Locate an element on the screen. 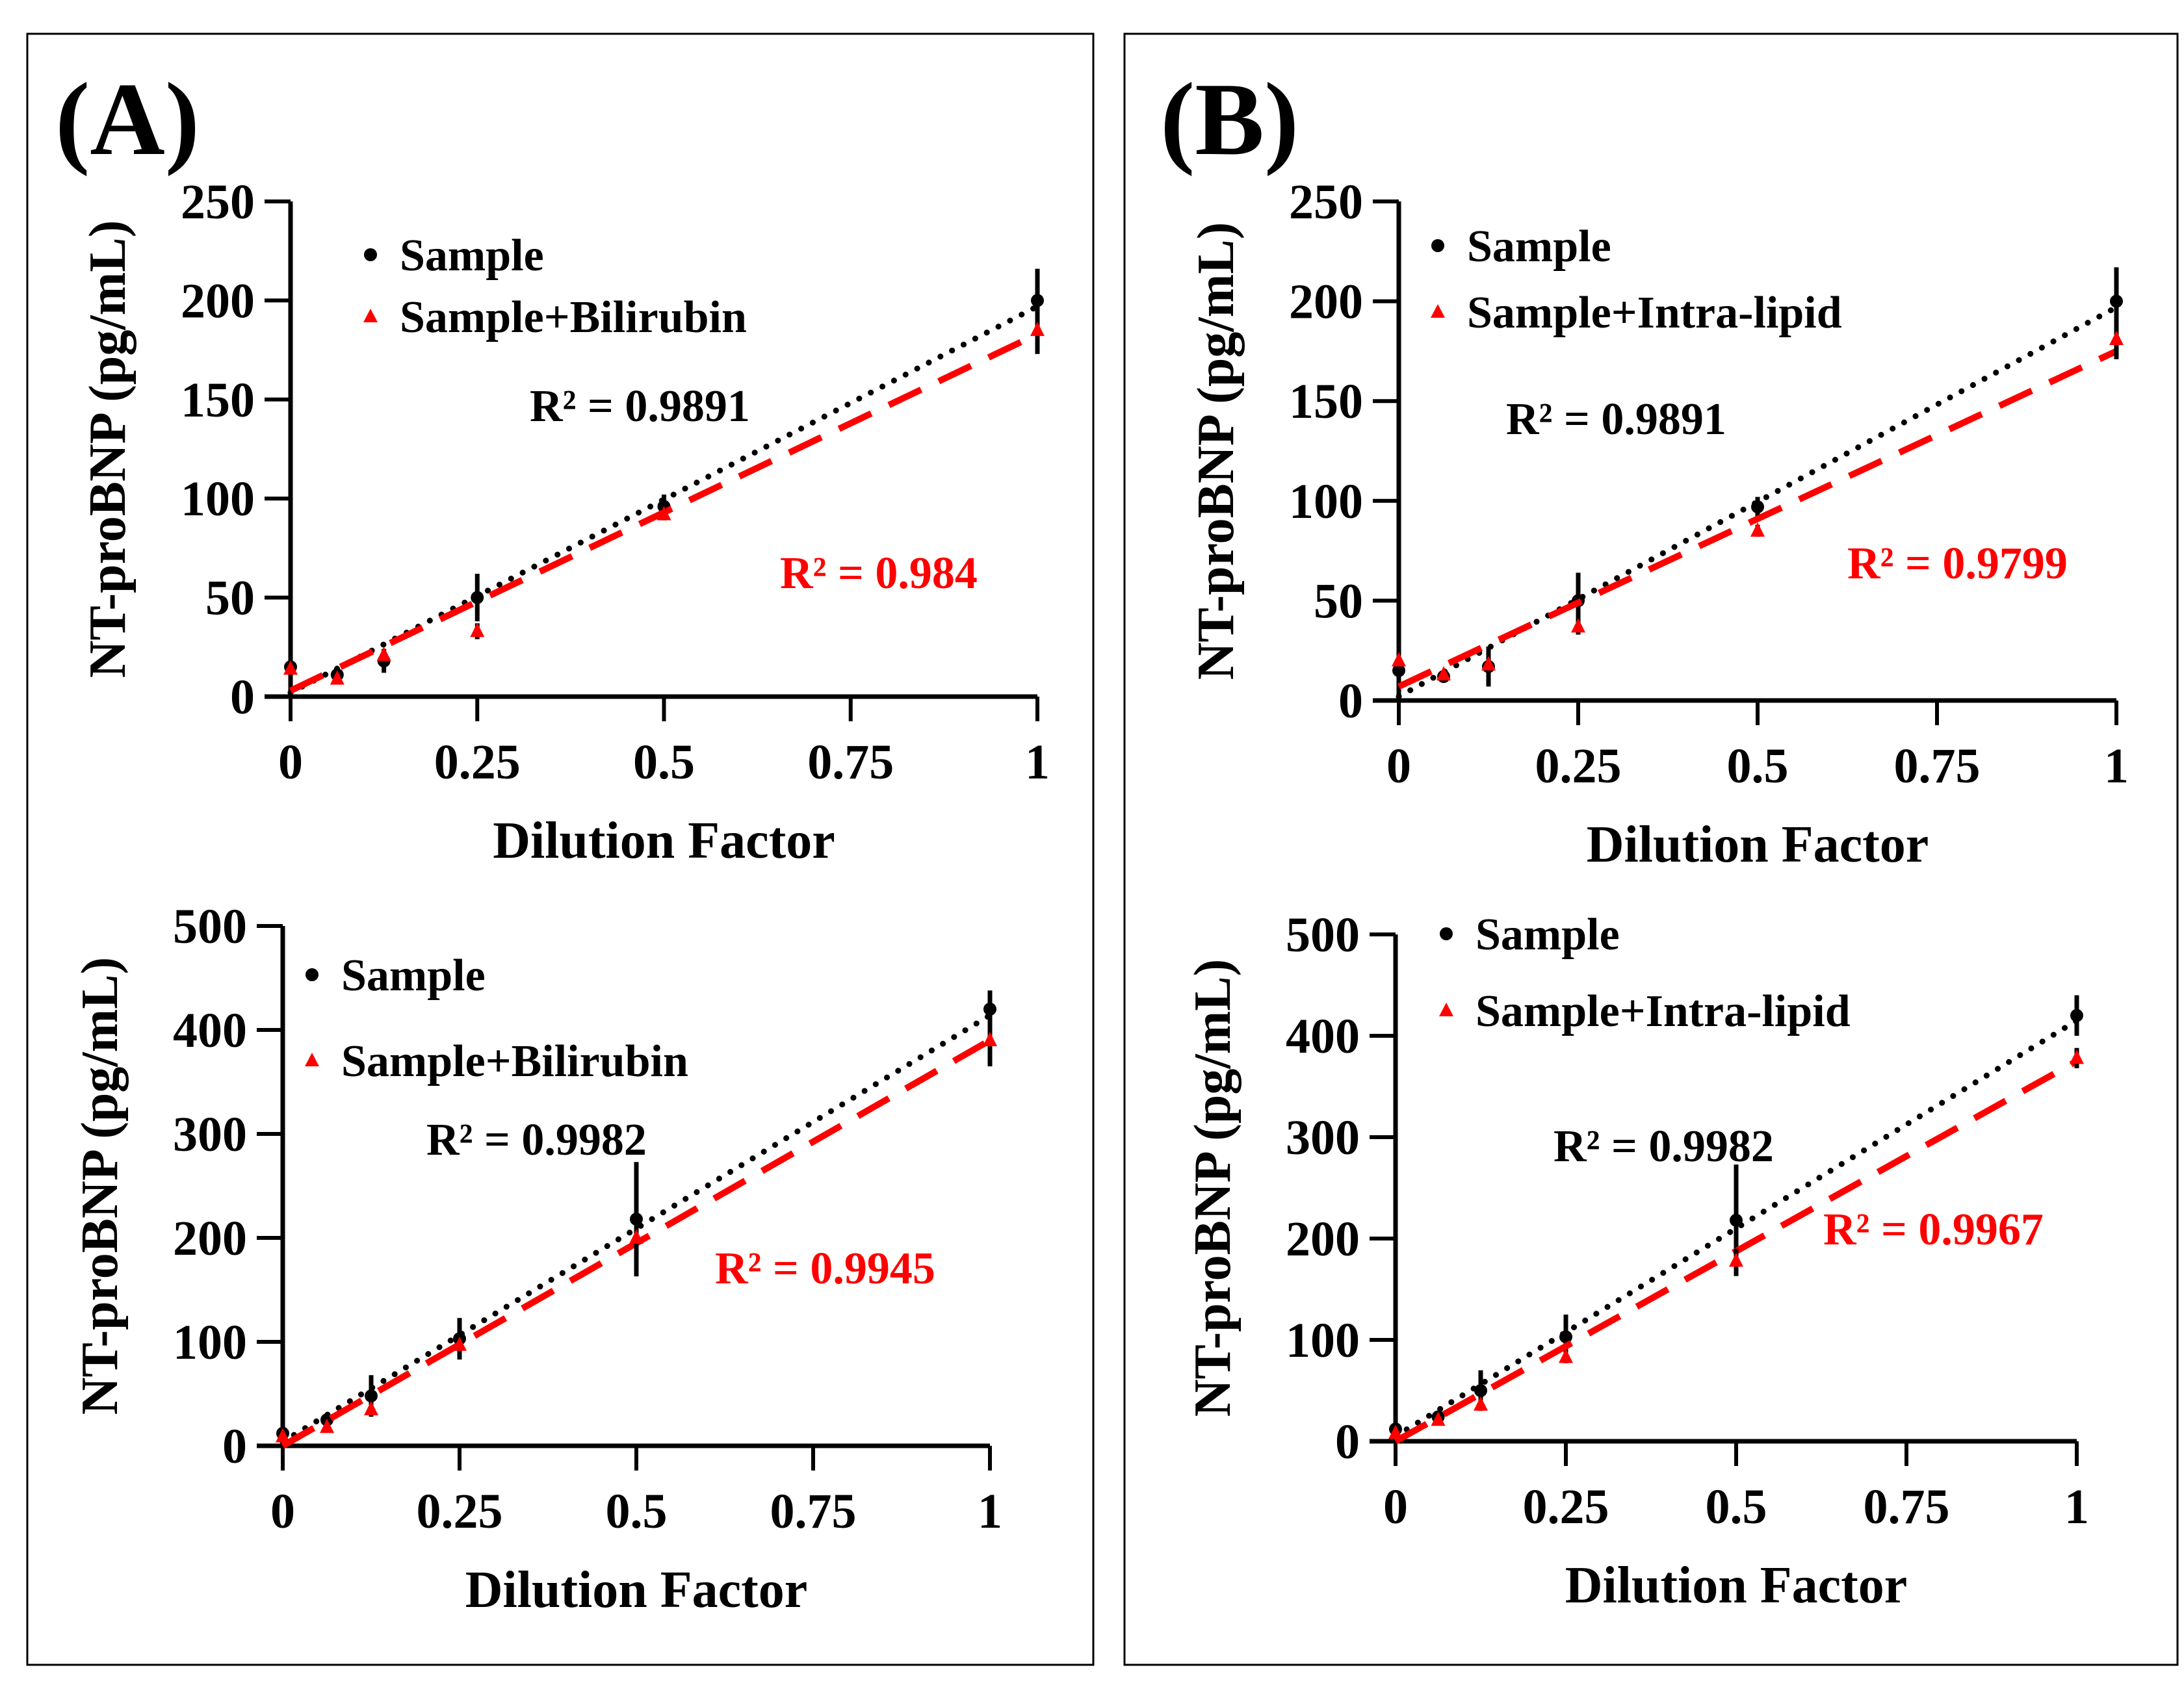 This screenshot has width=2184, height=1696. r-squared-label: R² = 0.984 is located at coordinates (879, 573).